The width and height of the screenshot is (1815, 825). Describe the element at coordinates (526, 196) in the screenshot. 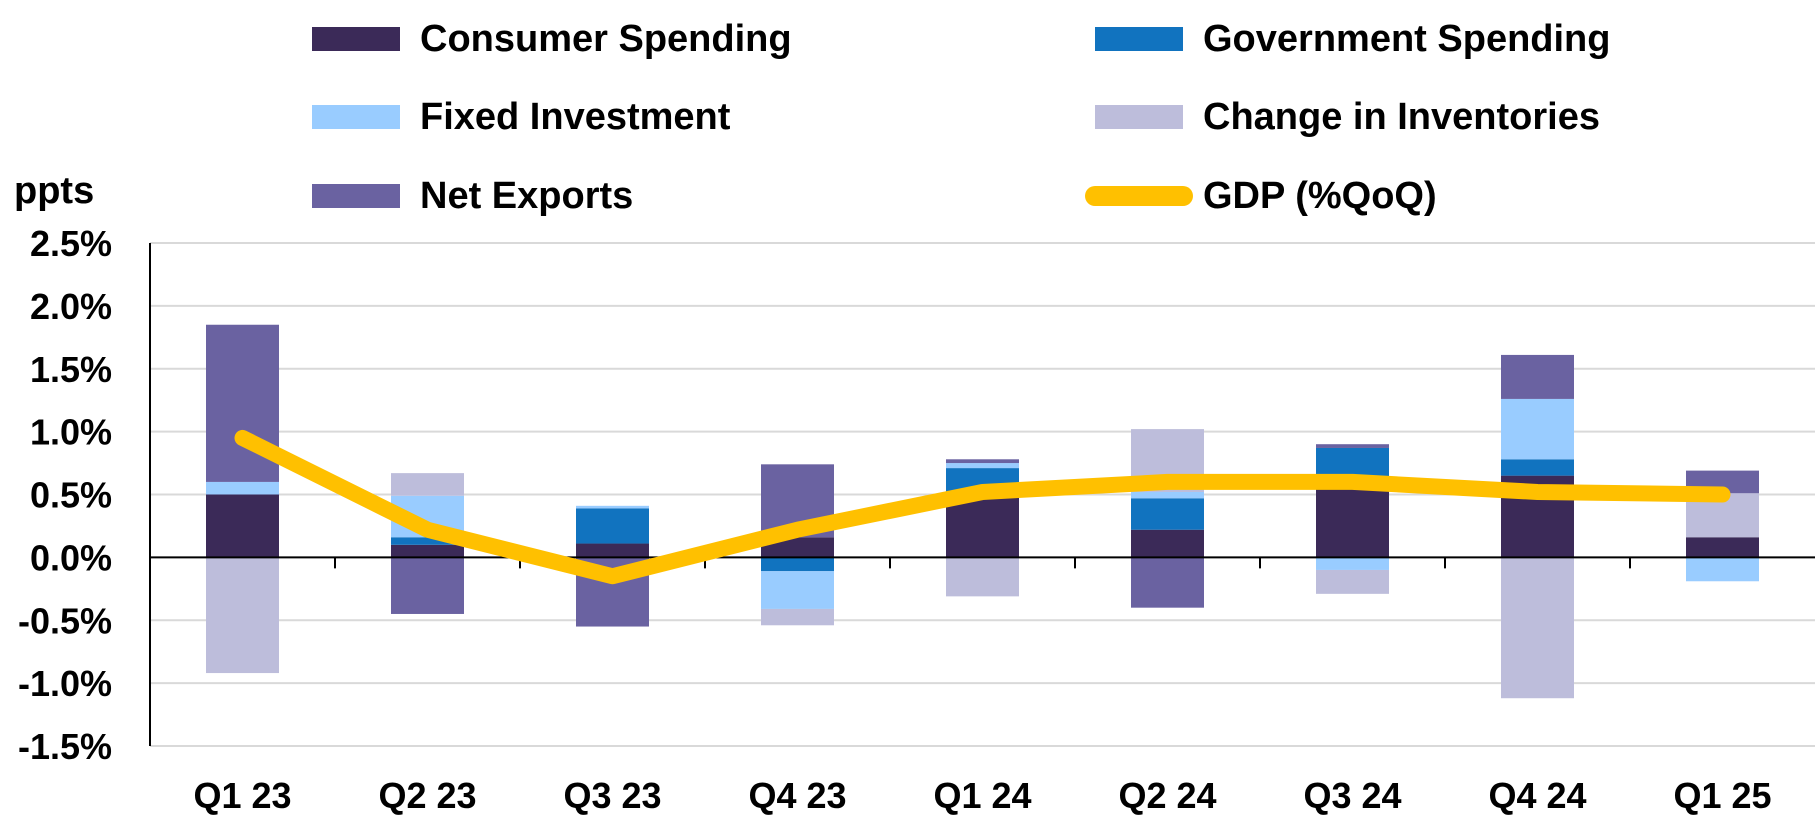

I see `legend-label-net-exports: Net Exports` at that location.